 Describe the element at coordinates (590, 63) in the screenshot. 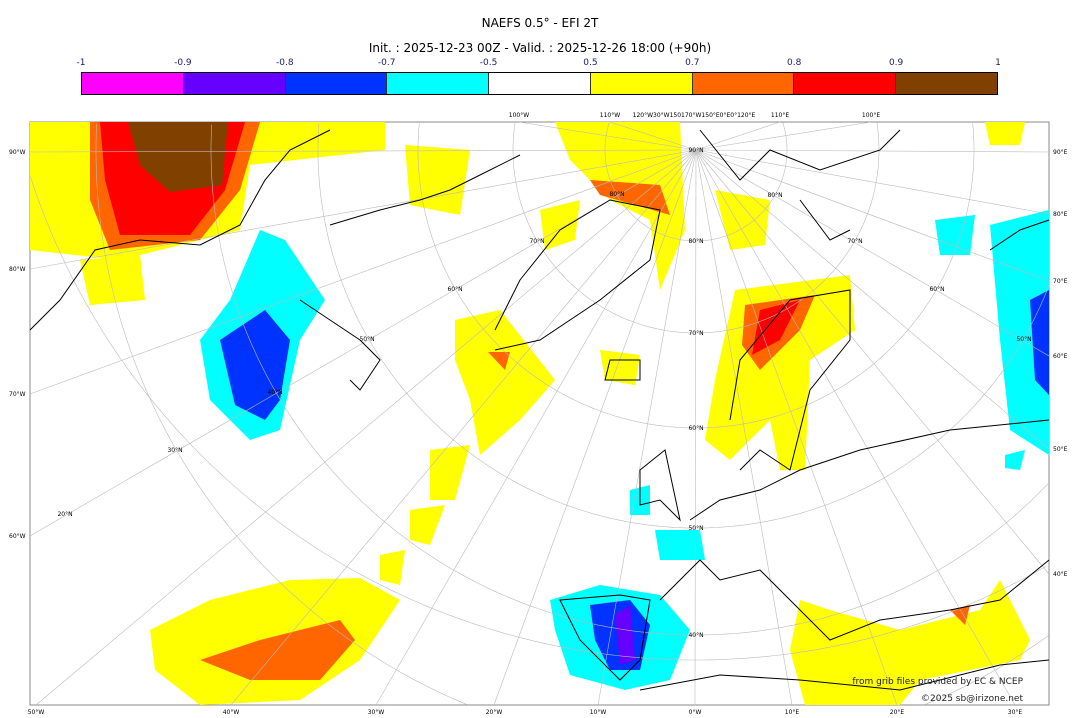

I see `colorbar-tick: 0.5` at that location.